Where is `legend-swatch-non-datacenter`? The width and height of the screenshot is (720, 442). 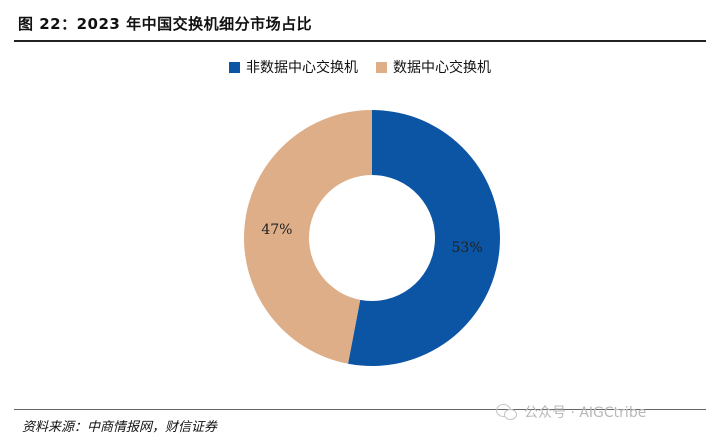 legend-swatch-non-datacenter is located at coordinates (234, 67).